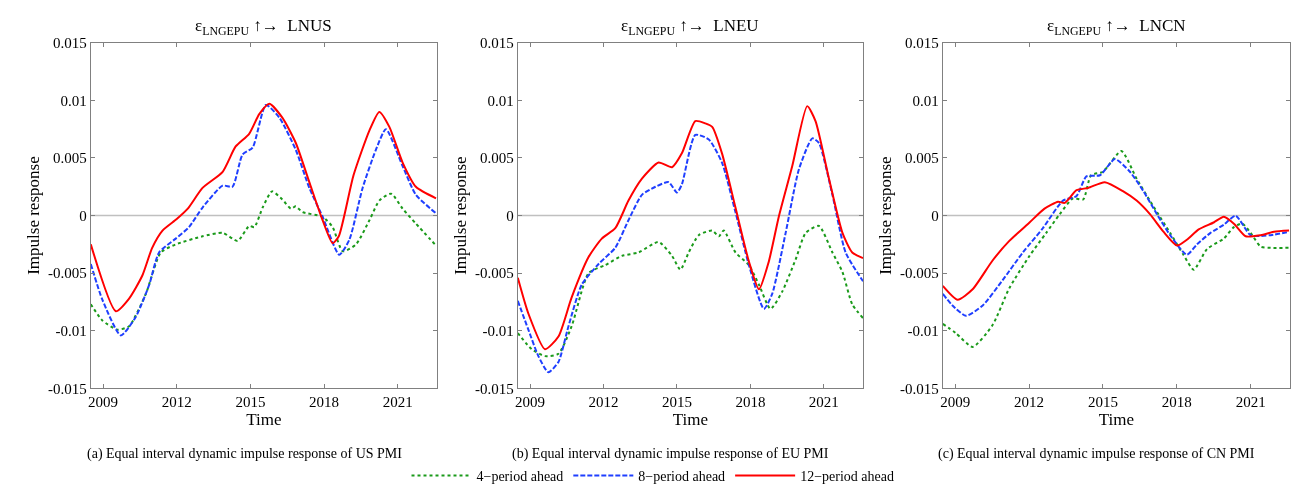 The image size is (1303, 492). Describe the element at coordinates (520, 477) in the screenshot. I see `legend-label: 4−period ahead` at that location.